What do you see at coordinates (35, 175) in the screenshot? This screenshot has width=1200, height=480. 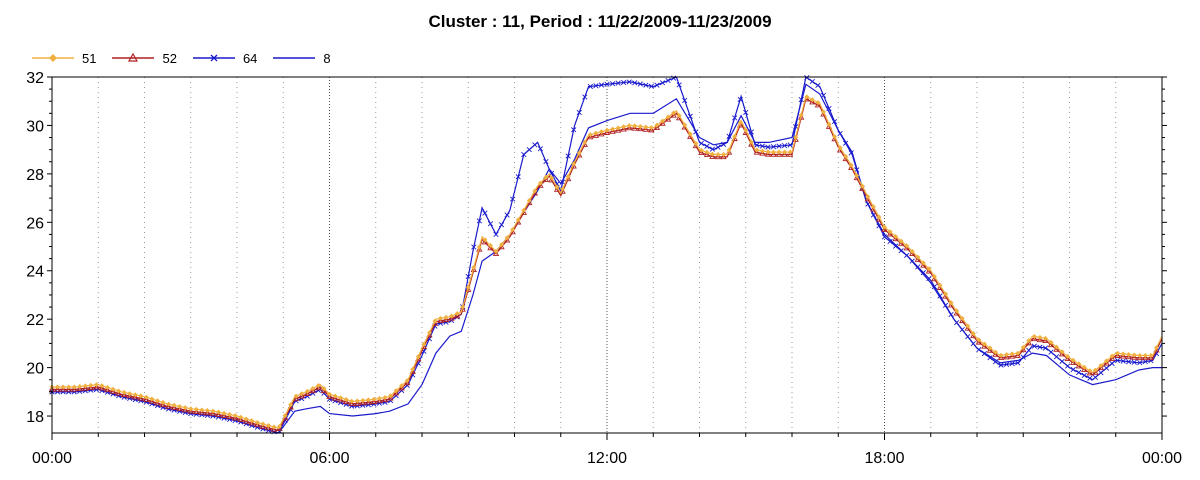 I see `y-tick-label: 28` at bounding box center [35, 175].